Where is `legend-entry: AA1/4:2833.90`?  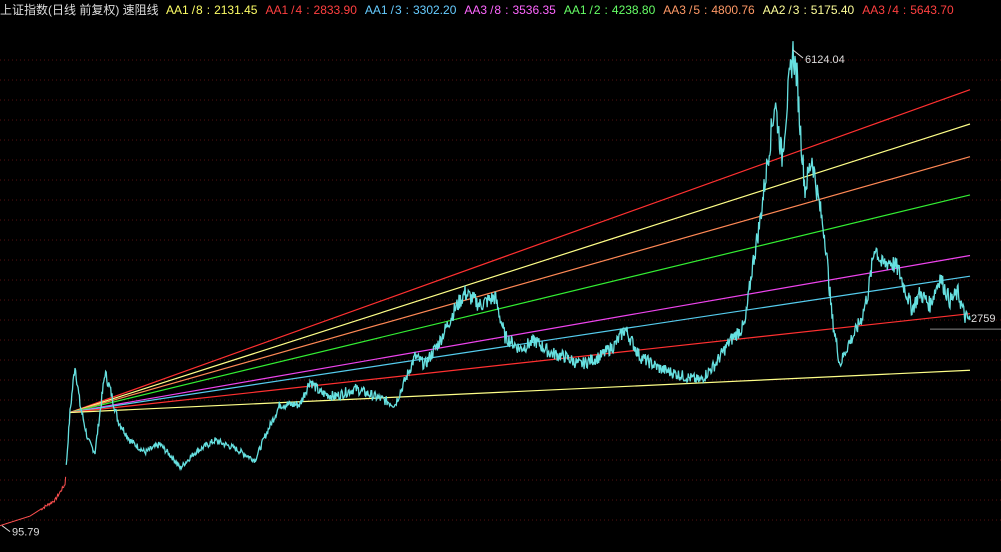
legend-entry: AA1/4:2833.90 is located at coordinates (312, 10).